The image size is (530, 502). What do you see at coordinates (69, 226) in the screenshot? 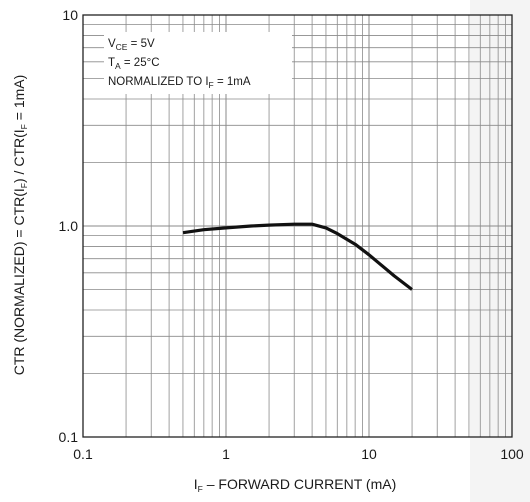
I see `y-tick-label: 1.0` at bounding box center [69, 226].